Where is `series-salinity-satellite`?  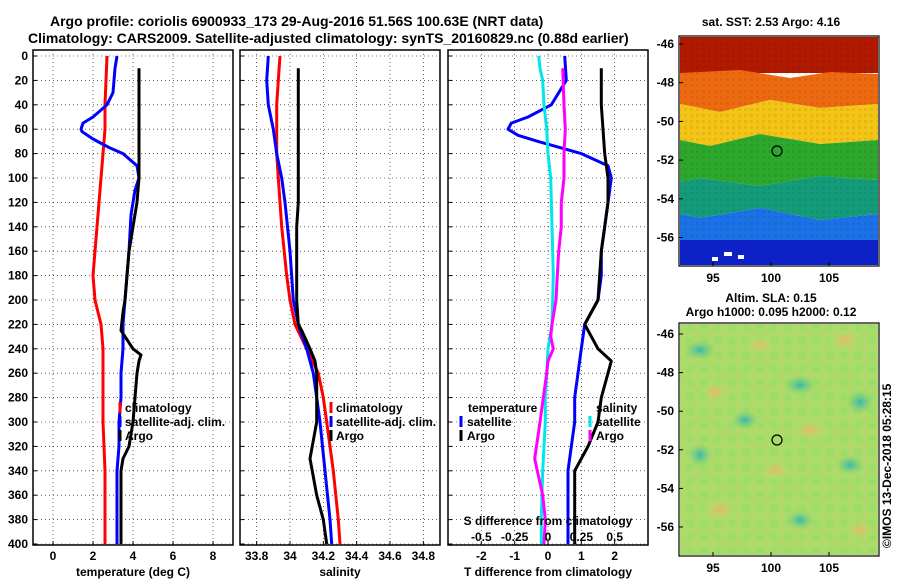
series-salinity-satellite is located at coordinates (546, 299).